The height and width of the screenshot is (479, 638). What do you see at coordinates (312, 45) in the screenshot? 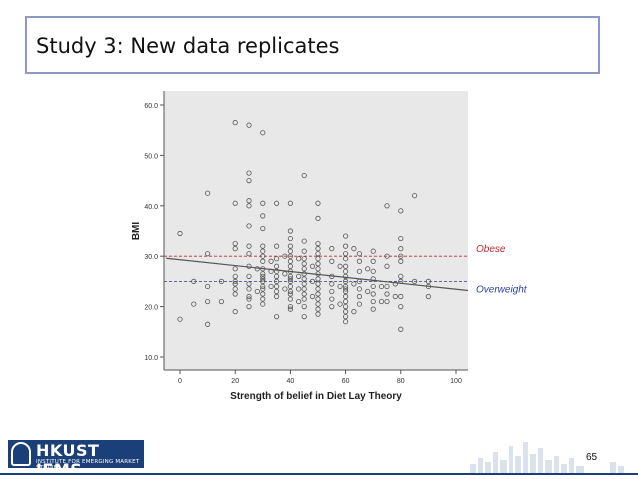
I see `slide-title-box: Study 3: New data replicates` at bounding box center [312, 45].